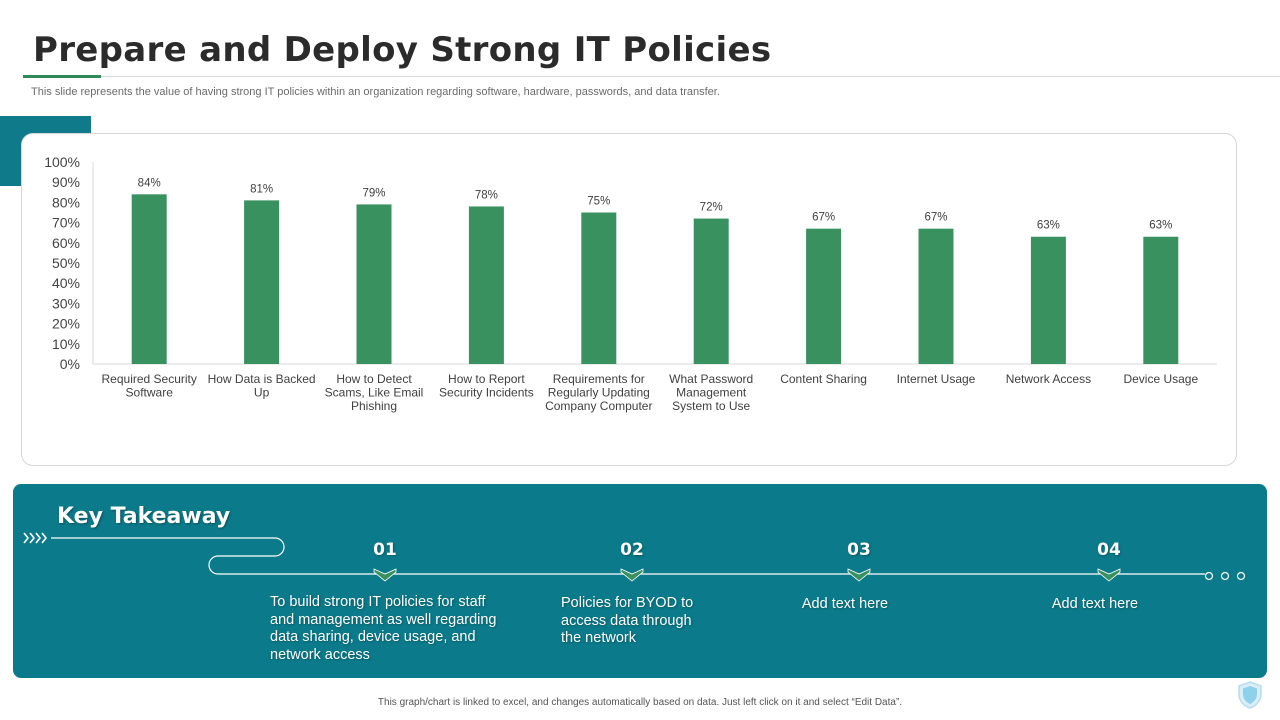 The image size is (1280, 720). Describe the element at coordinates (66, 223) in the screenshot. I see `y-tick-label: 70%` at that location.